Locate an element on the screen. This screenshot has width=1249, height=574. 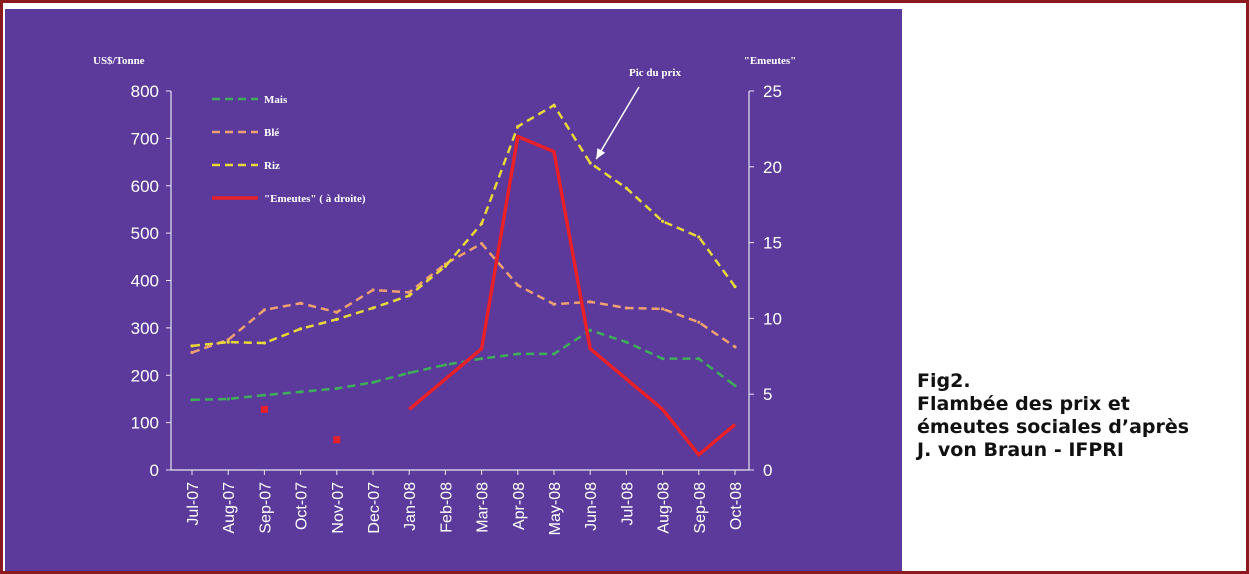
x-tick-label: Nov-07 is located at coordinates (338, 508).